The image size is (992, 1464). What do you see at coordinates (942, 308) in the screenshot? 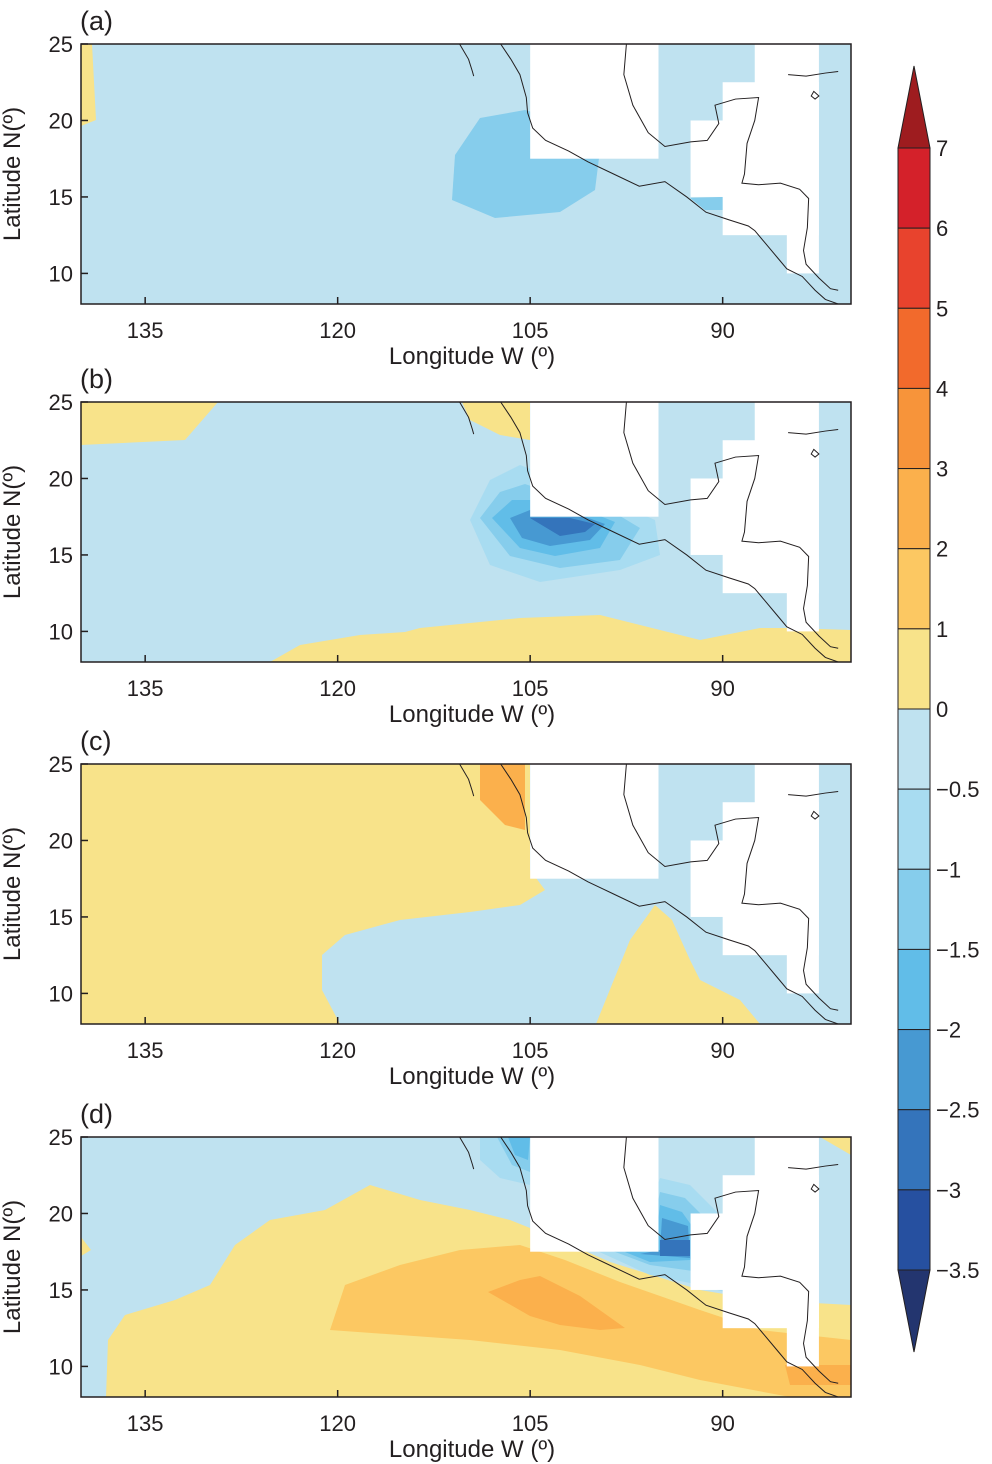
I see `colorbar-tick-label: 5` at bounding box center [942, 308].